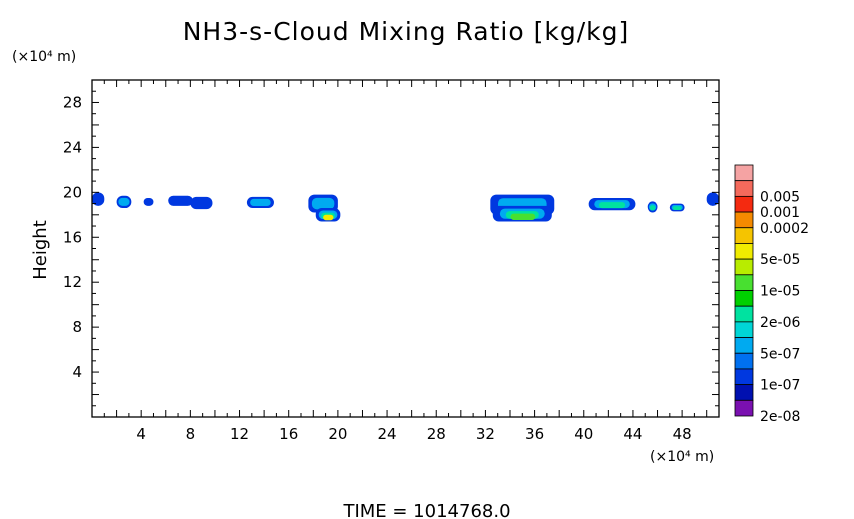 The width and height of the screenshot is (854, 519). What do you see at coordinates (288, 434) in the screenshot?
I see `x-tick-label: 16` at bounding box center [288, 434].